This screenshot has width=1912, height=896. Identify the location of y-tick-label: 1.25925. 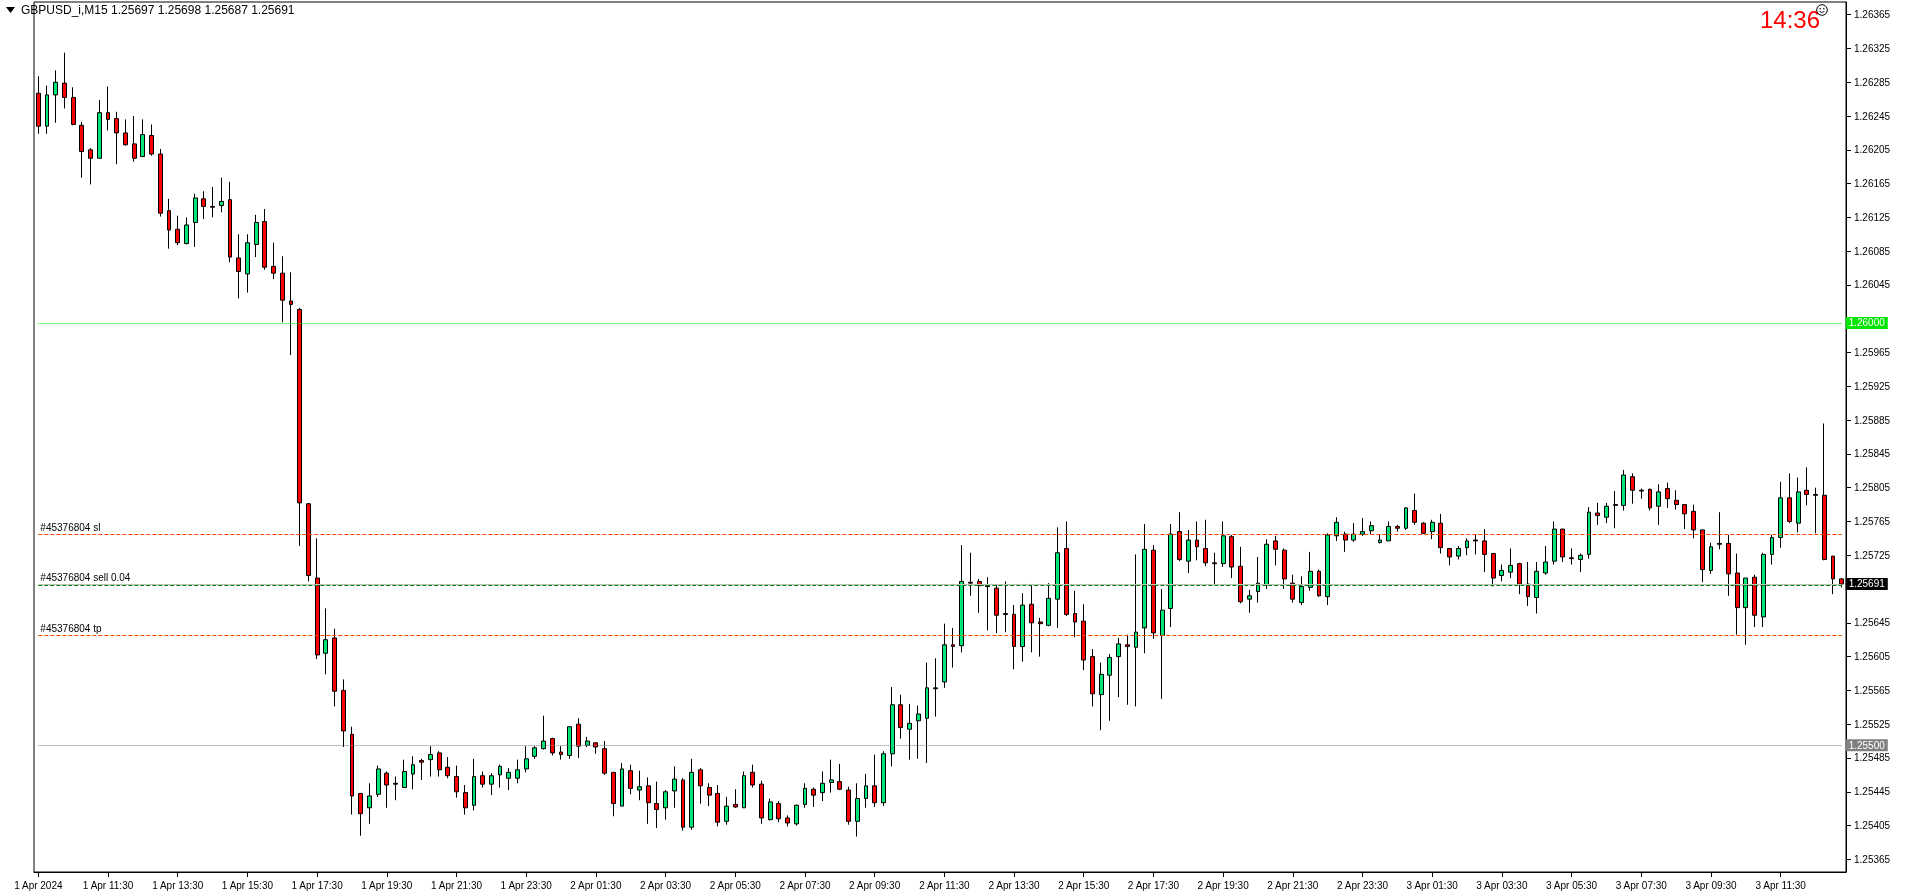
(1872, 386).